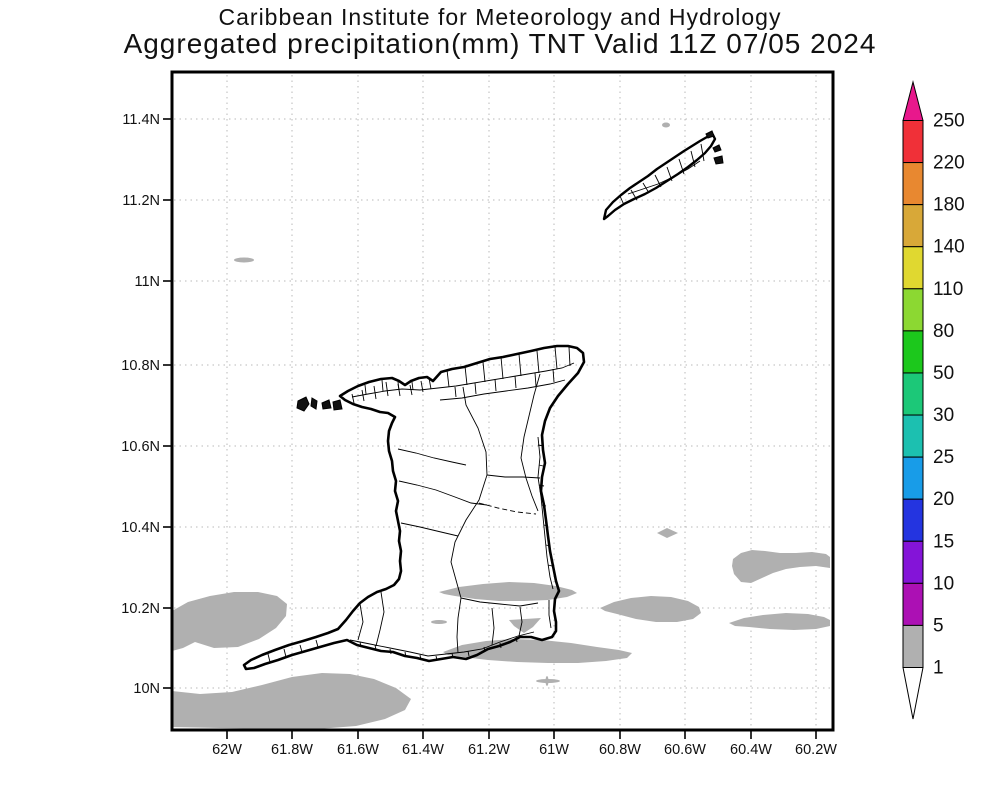 The width and height of the screenshot is (1000, 800). I want to click on x-axis-tick-label: 60.4W, so click(751, 750).